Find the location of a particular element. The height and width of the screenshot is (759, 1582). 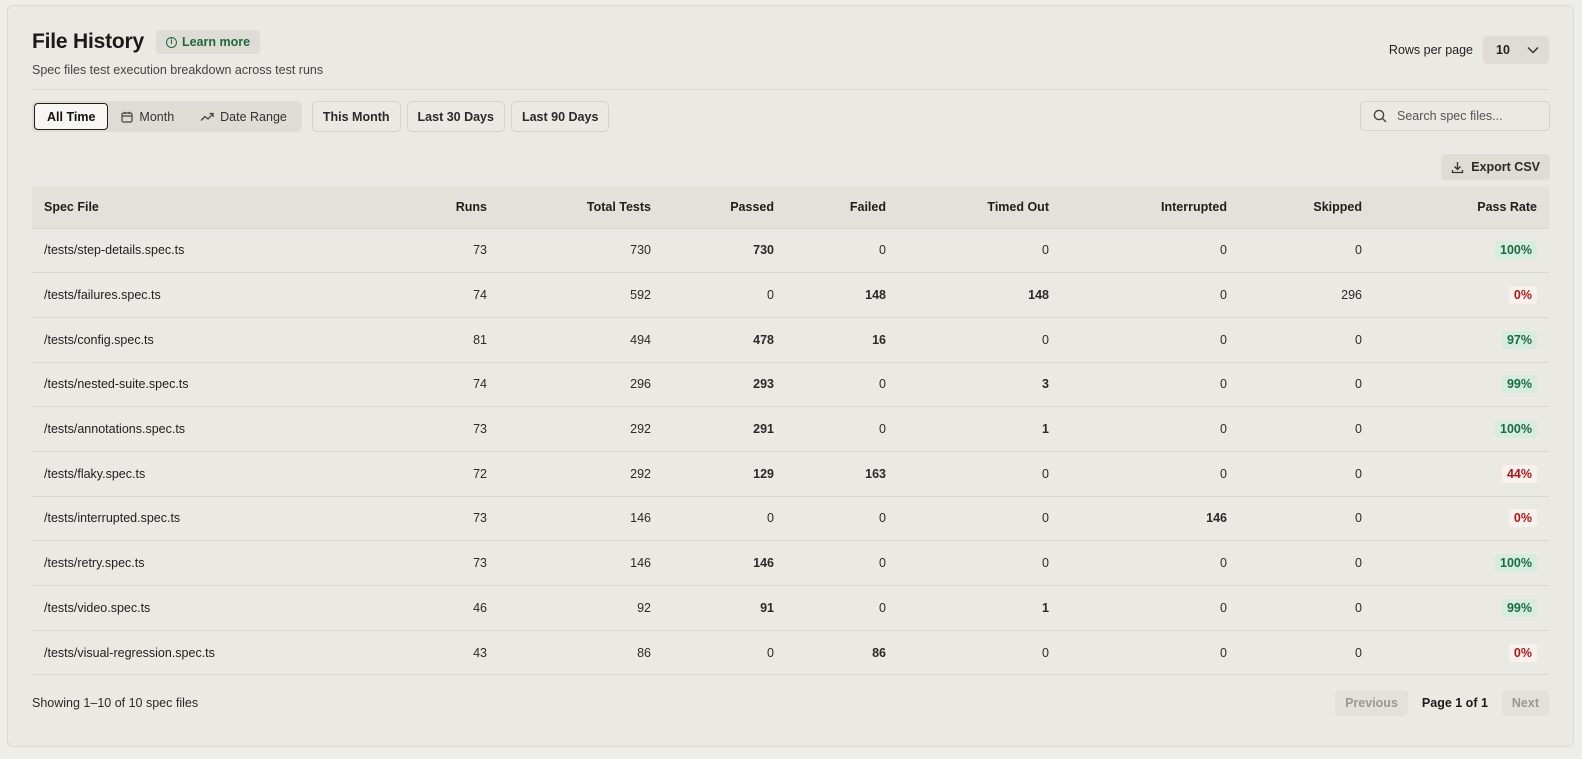

passed-cell: 91 is located at coordinates (724, 608).